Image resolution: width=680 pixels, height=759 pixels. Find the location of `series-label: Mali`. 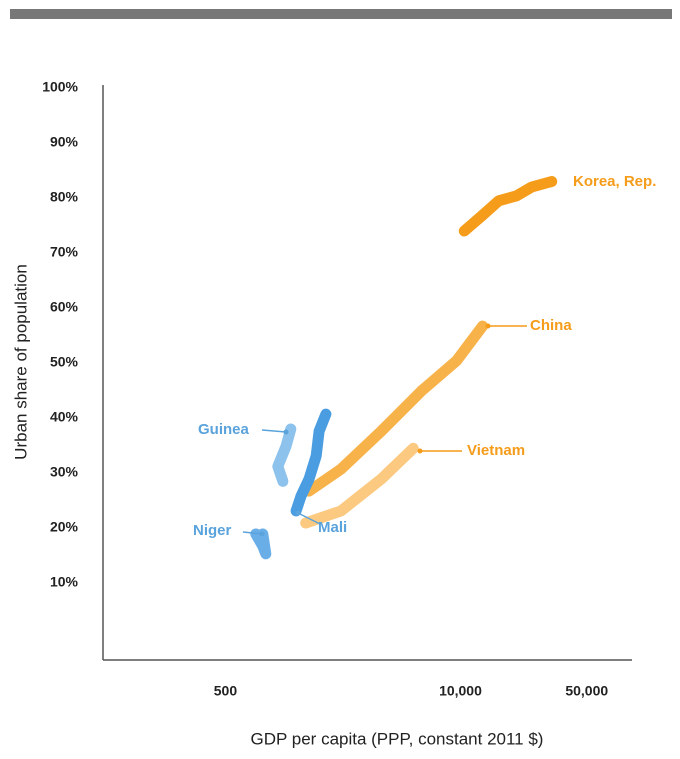

series-label: Mali is located at coordinates (332, 527).